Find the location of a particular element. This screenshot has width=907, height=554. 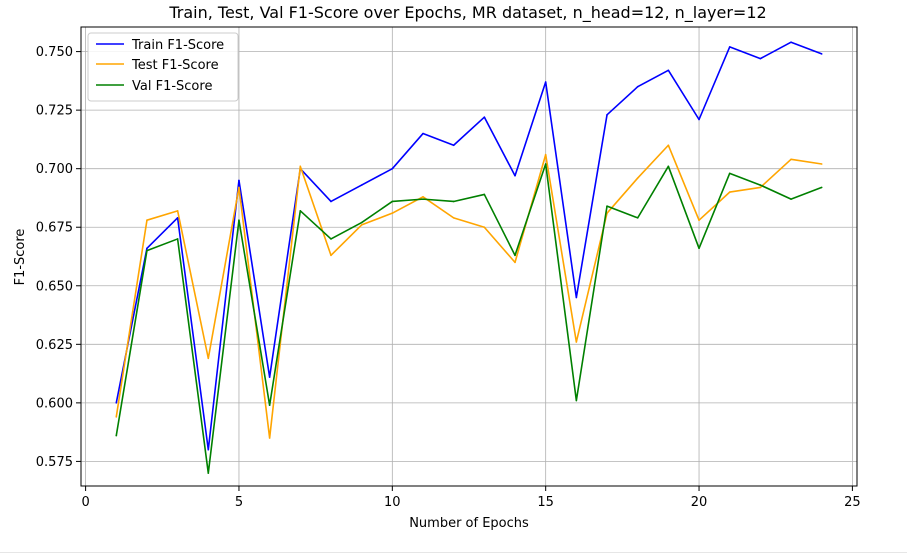

legend-label-test: Test F1-Score is located at coordinates (175, 65).